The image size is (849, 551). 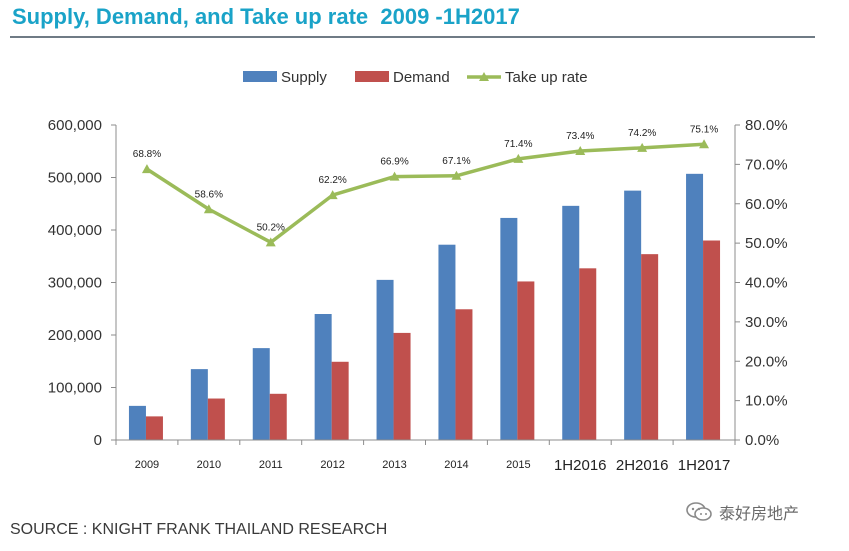 What do you see at coordinates (699, 511) in the screenshot?
I see `wechat-icon` at bounding box center [699, 511].